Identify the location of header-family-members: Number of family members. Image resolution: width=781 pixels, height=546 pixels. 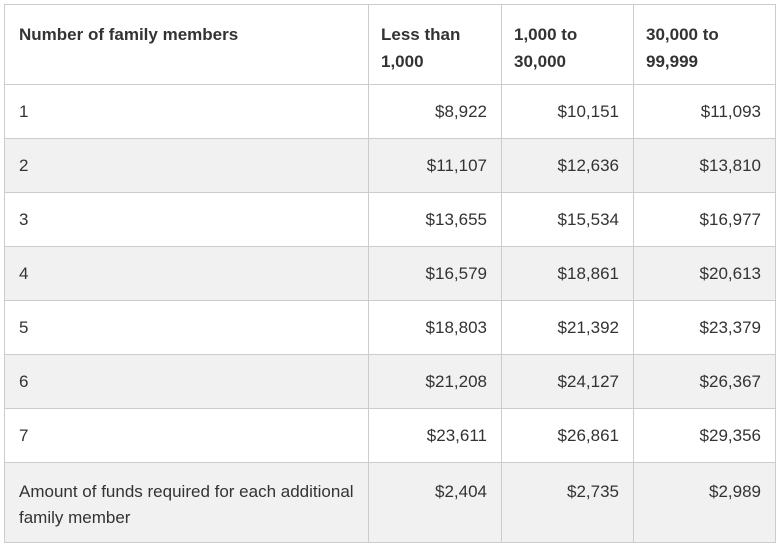
(186, 44).